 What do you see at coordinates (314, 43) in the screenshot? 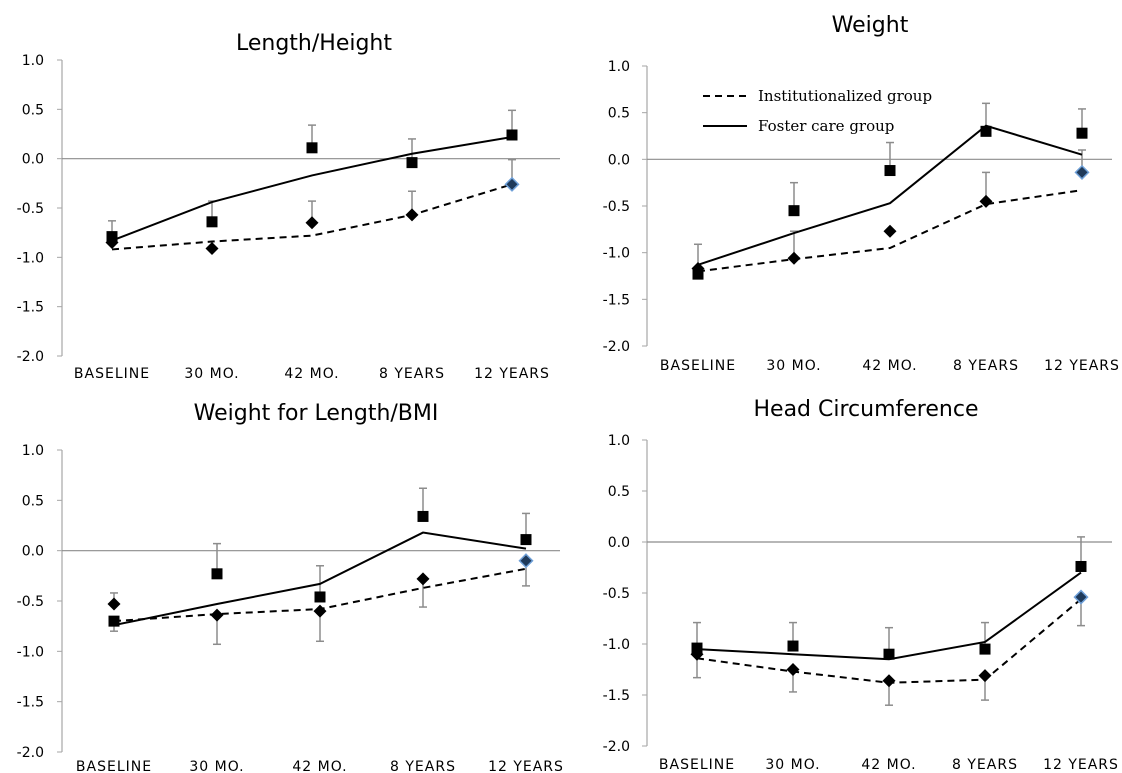
I see `chart-title: Length/Height` at bounding box center [314, 43].